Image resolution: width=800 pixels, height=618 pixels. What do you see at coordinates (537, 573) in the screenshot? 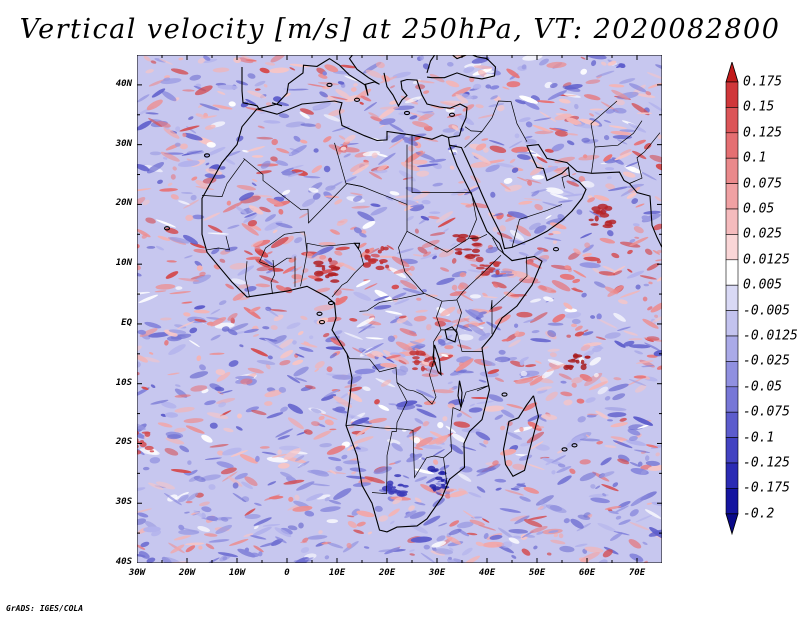
I see `longitude-label: 50E` at bounding box center [537, 573].